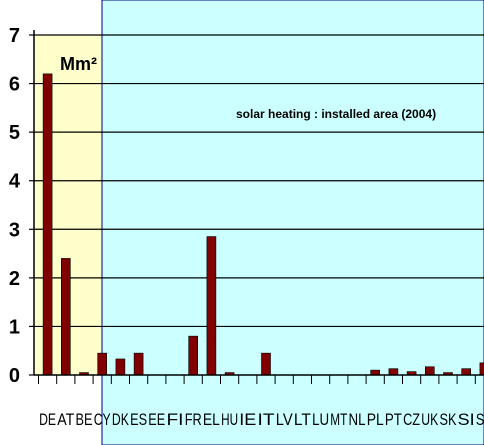 Image resolution: width=484 pixels, height=445 pixels. What do you see at coordinates (357, 419) in the screenshot?
I see `x-tick-label: NL` at bounding box center [357, 419].